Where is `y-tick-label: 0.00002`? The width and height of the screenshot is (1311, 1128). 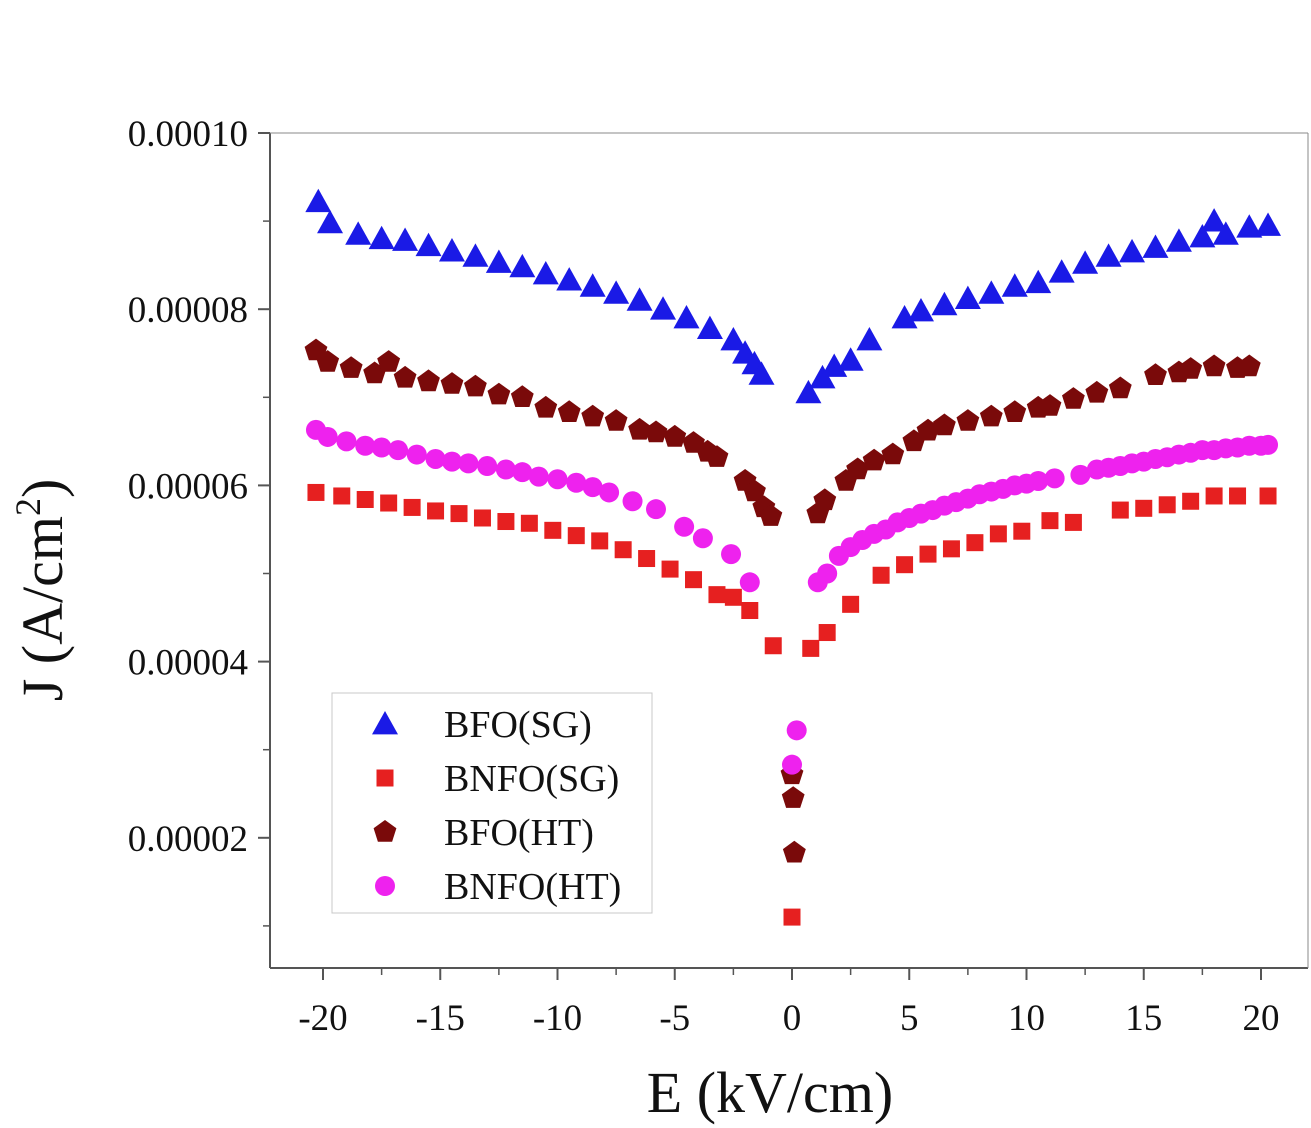 y-tick-label: 0.00002 is located at coordinates (188, 839).